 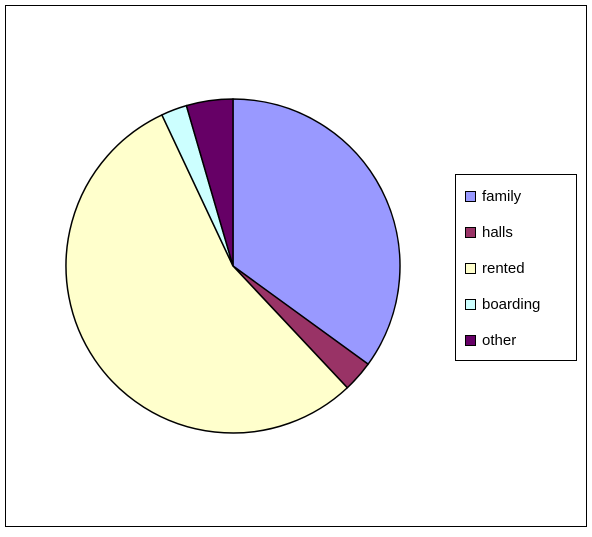 What do you see at coordinates (502, 196) in the screenshot?
I see `legend-label: family` at bounding box center [502, 196].